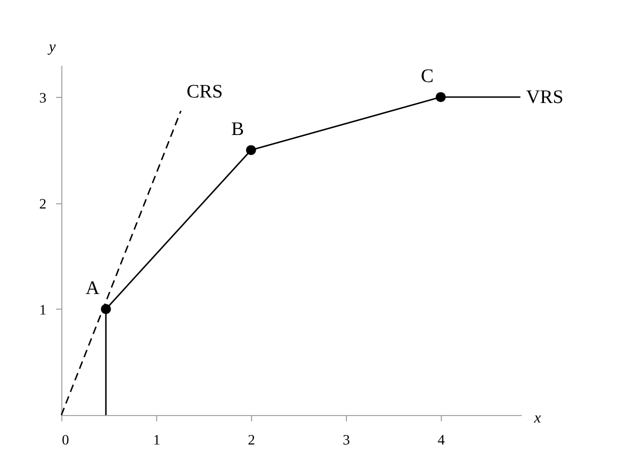  Describe the element at coordinates (237, 129) in the screenshot. I see `annotation: B` at that location.